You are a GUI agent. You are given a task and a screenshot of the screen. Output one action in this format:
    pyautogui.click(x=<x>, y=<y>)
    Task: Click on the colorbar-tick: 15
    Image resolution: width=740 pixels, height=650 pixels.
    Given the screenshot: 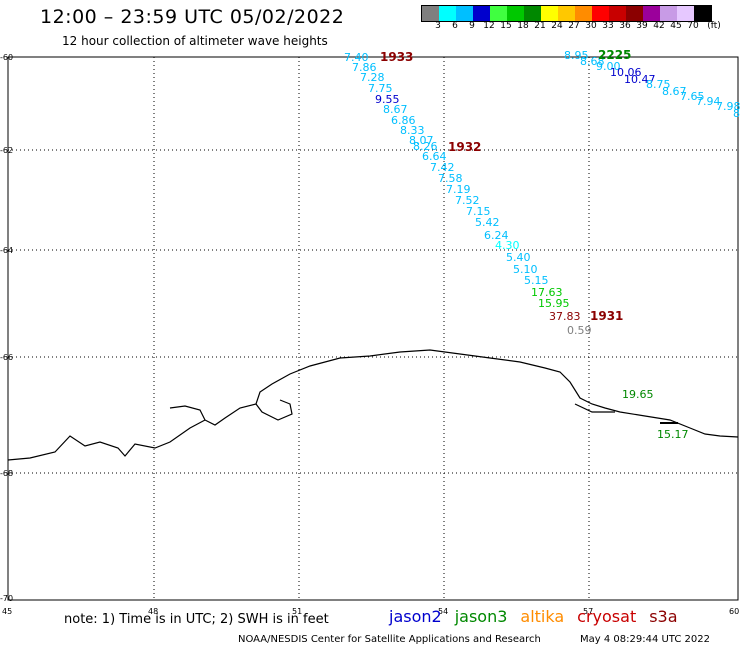 What is the action you would take?
    pyautogui.click(x=506, y=26)
    